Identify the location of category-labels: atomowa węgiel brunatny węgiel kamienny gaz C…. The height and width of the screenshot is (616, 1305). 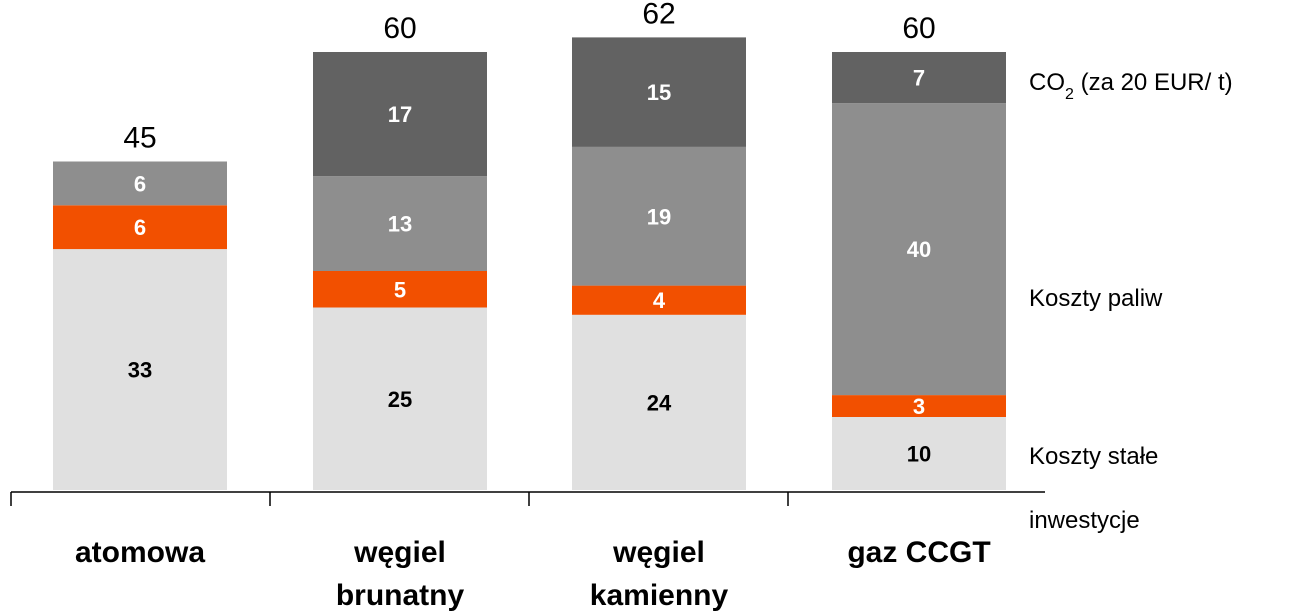
(533, 574).